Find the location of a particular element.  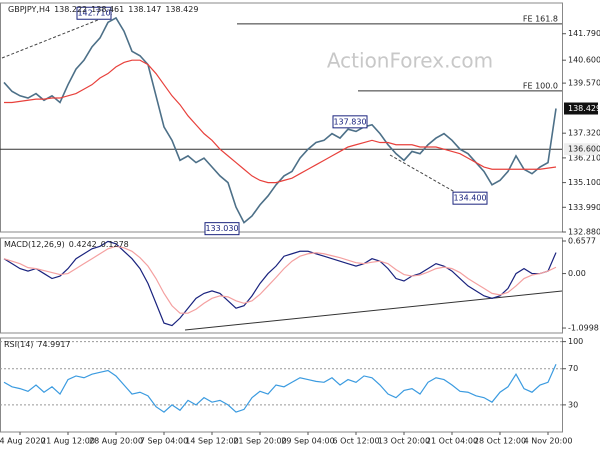

y-tick-label: 137.320 is located at coordinates (584, 133).